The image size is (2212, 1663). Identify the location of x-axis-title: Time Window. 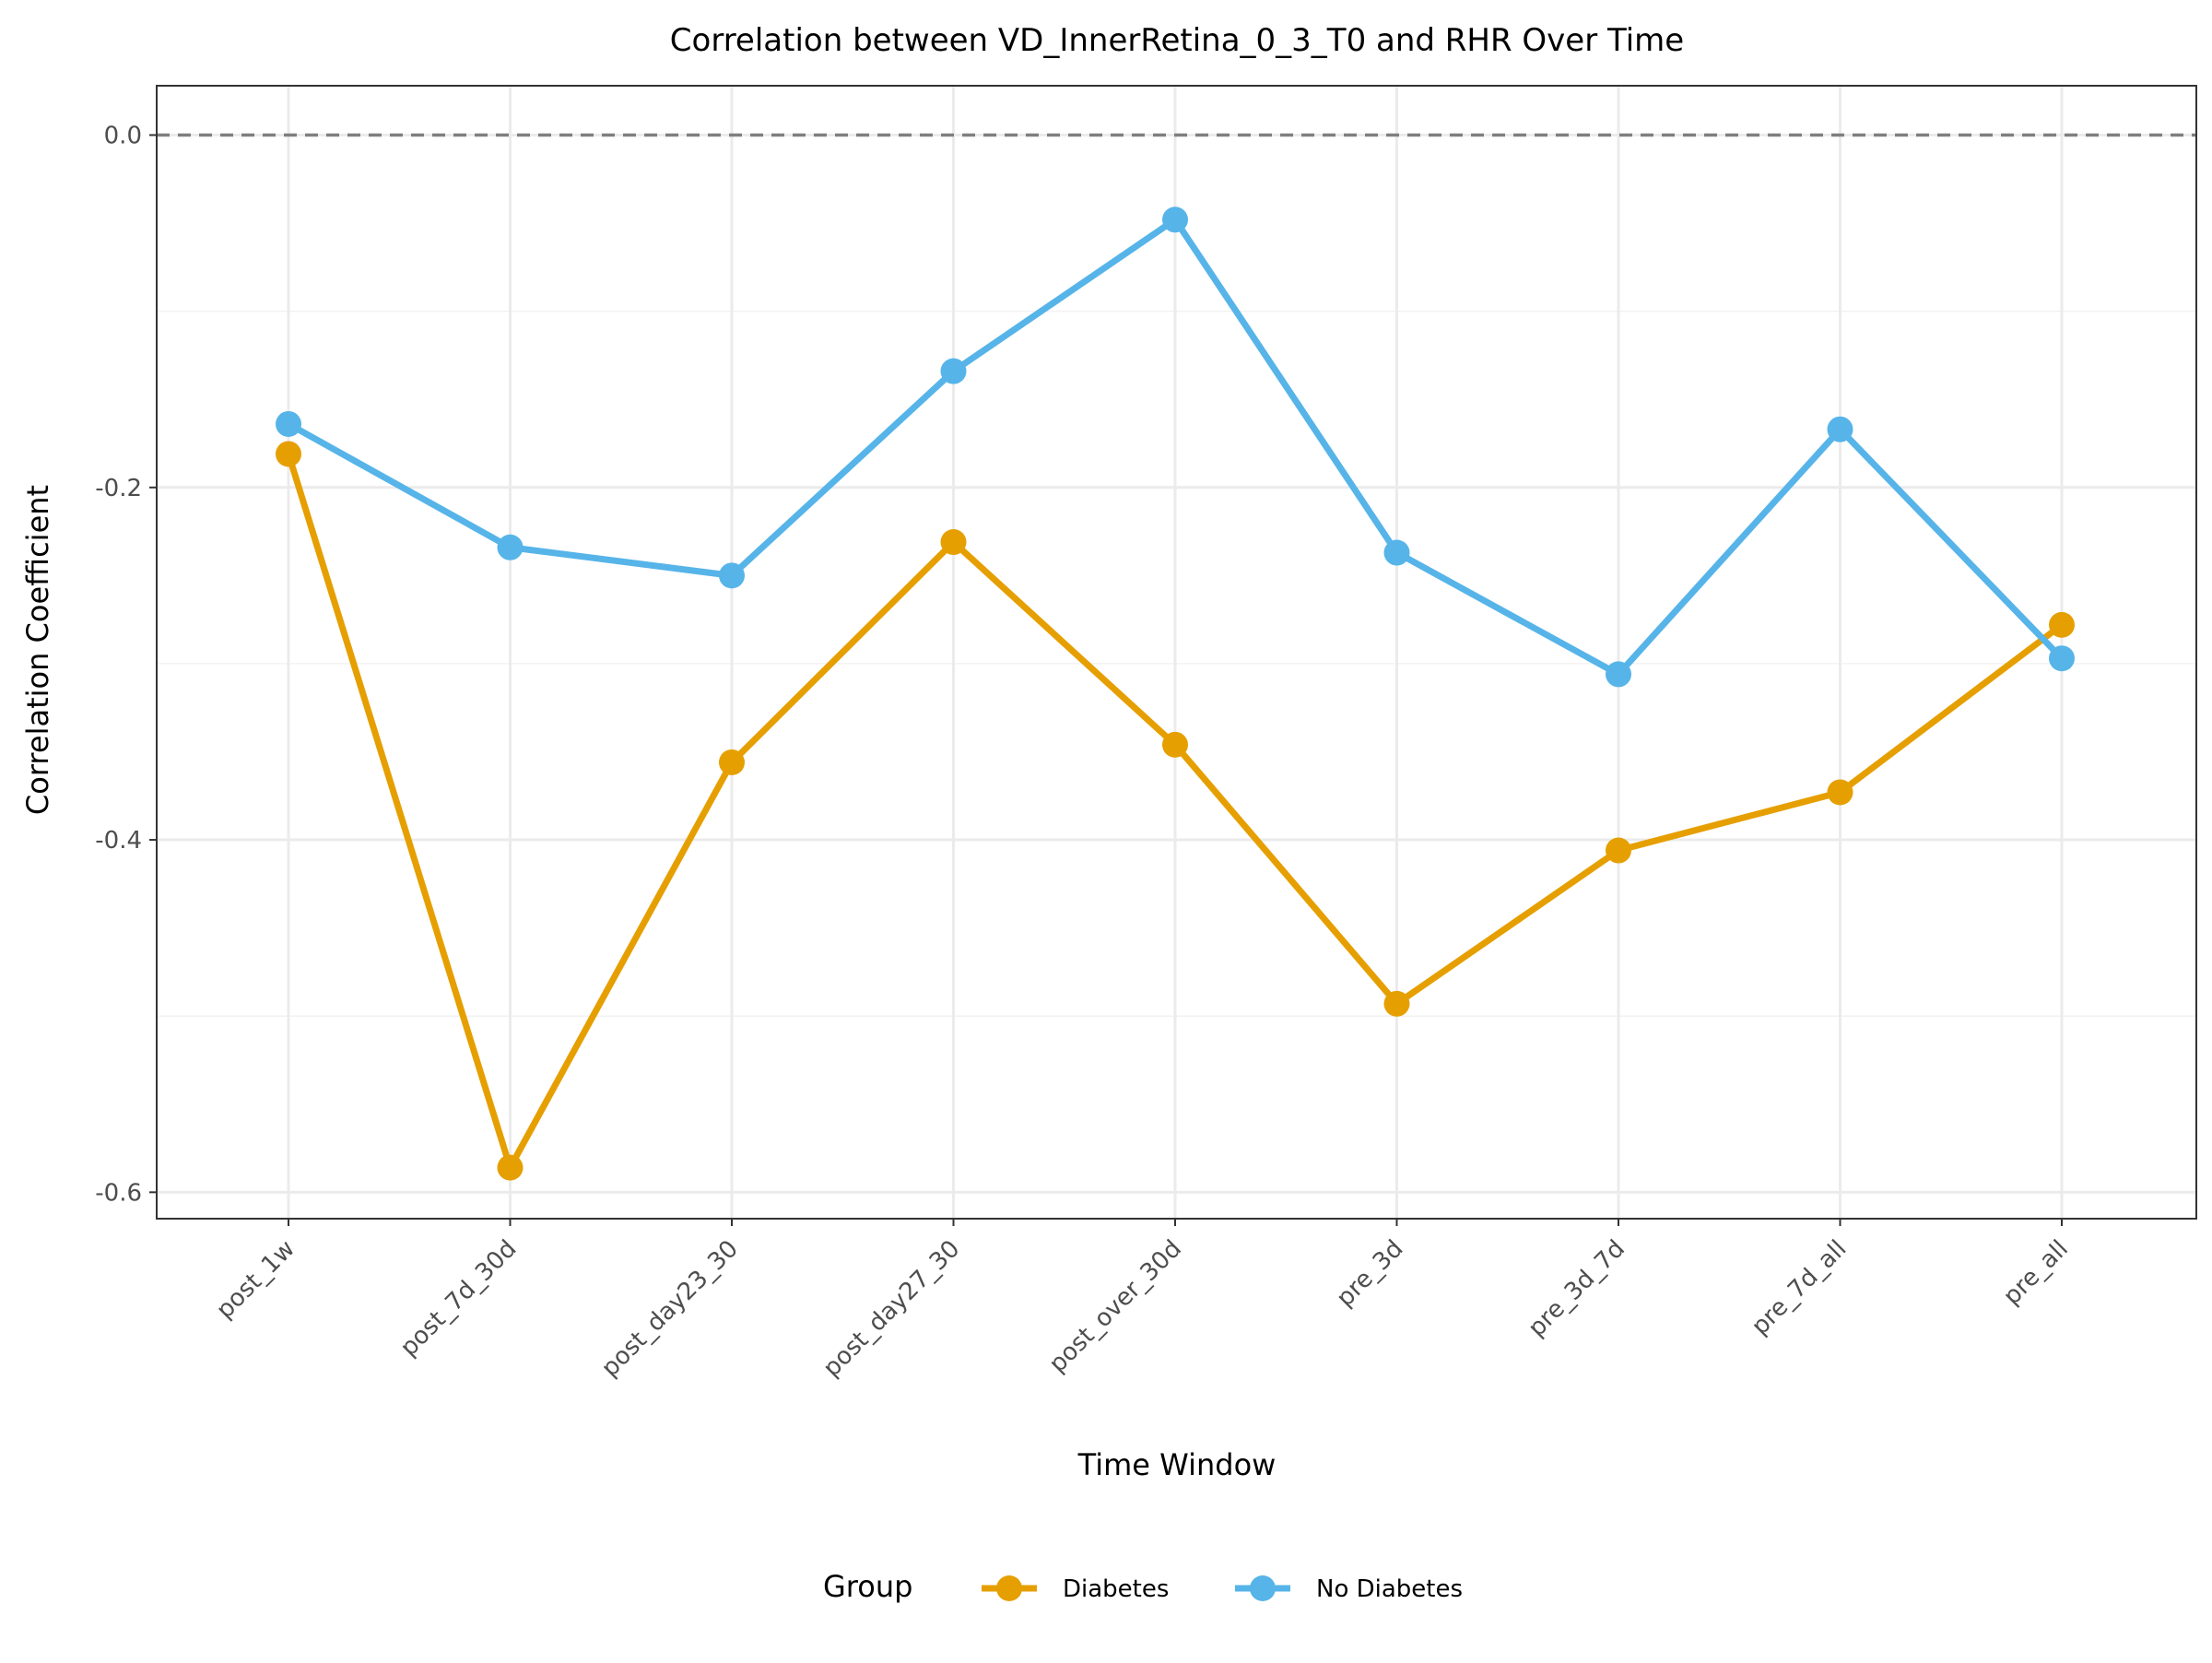
(1177, 1464).